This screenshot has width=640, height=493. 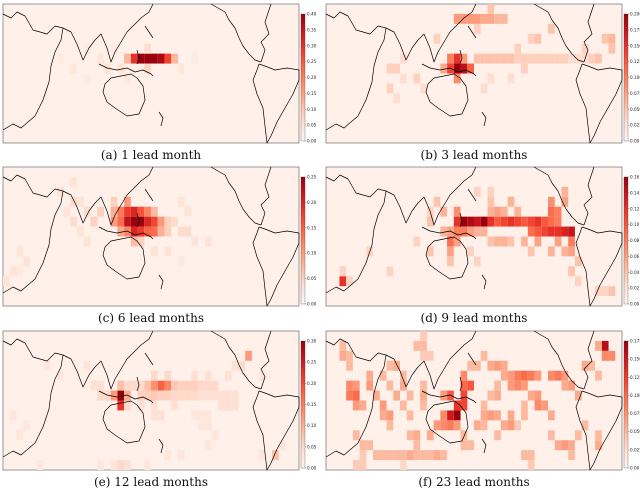 I want to click on colorbar-tick-label: 0.00, so click(x=312, y=468).